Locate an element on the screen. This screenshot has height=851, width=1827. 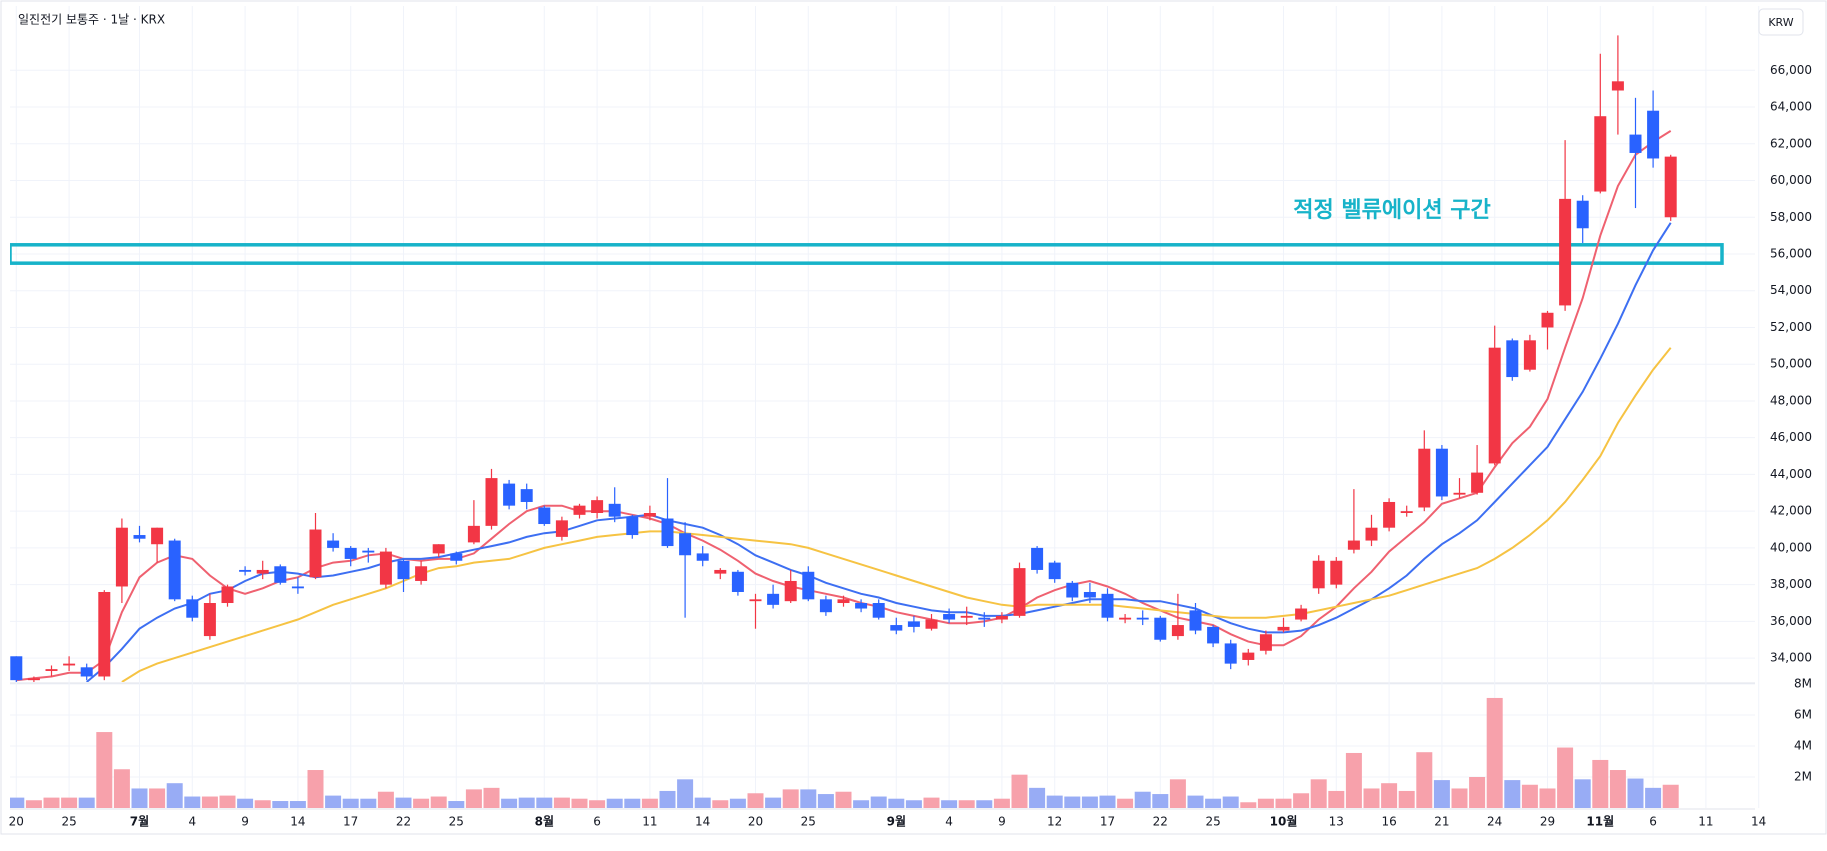
y-tick-label: 6M is located at coordinates (1803, 715).